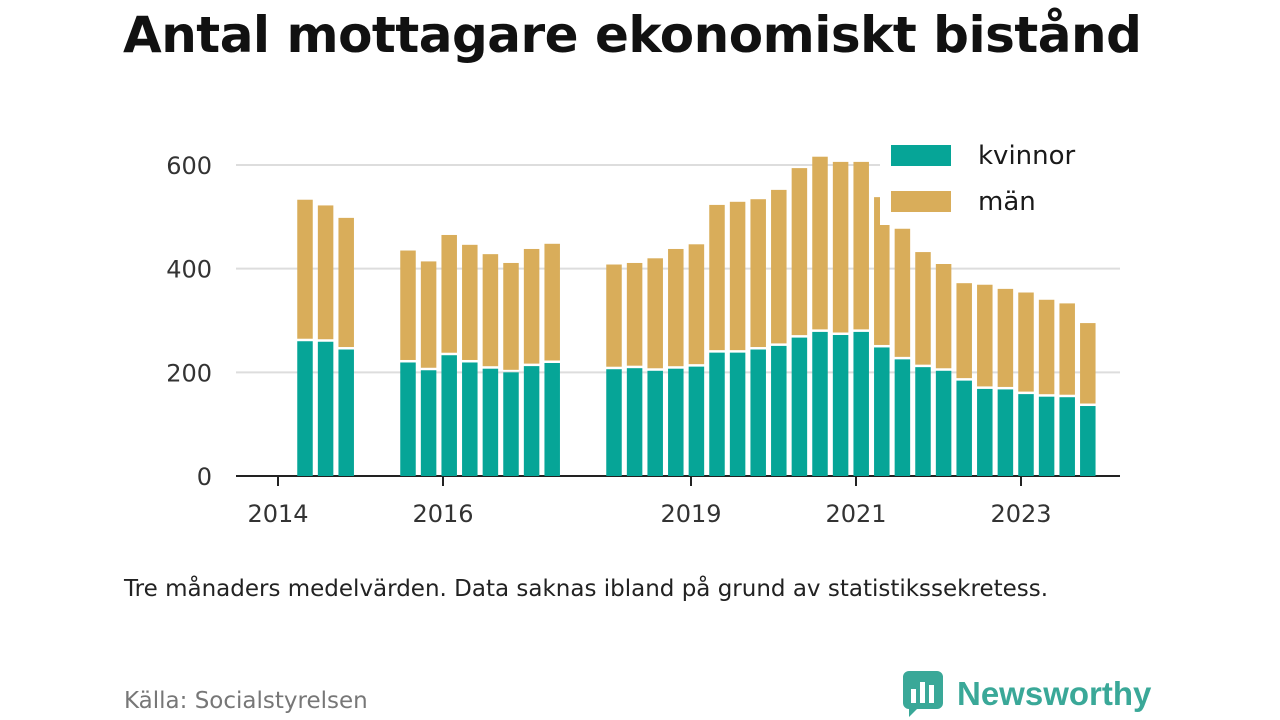  I want to click on brand-logo: Newsworthy, so click(1027, 694).